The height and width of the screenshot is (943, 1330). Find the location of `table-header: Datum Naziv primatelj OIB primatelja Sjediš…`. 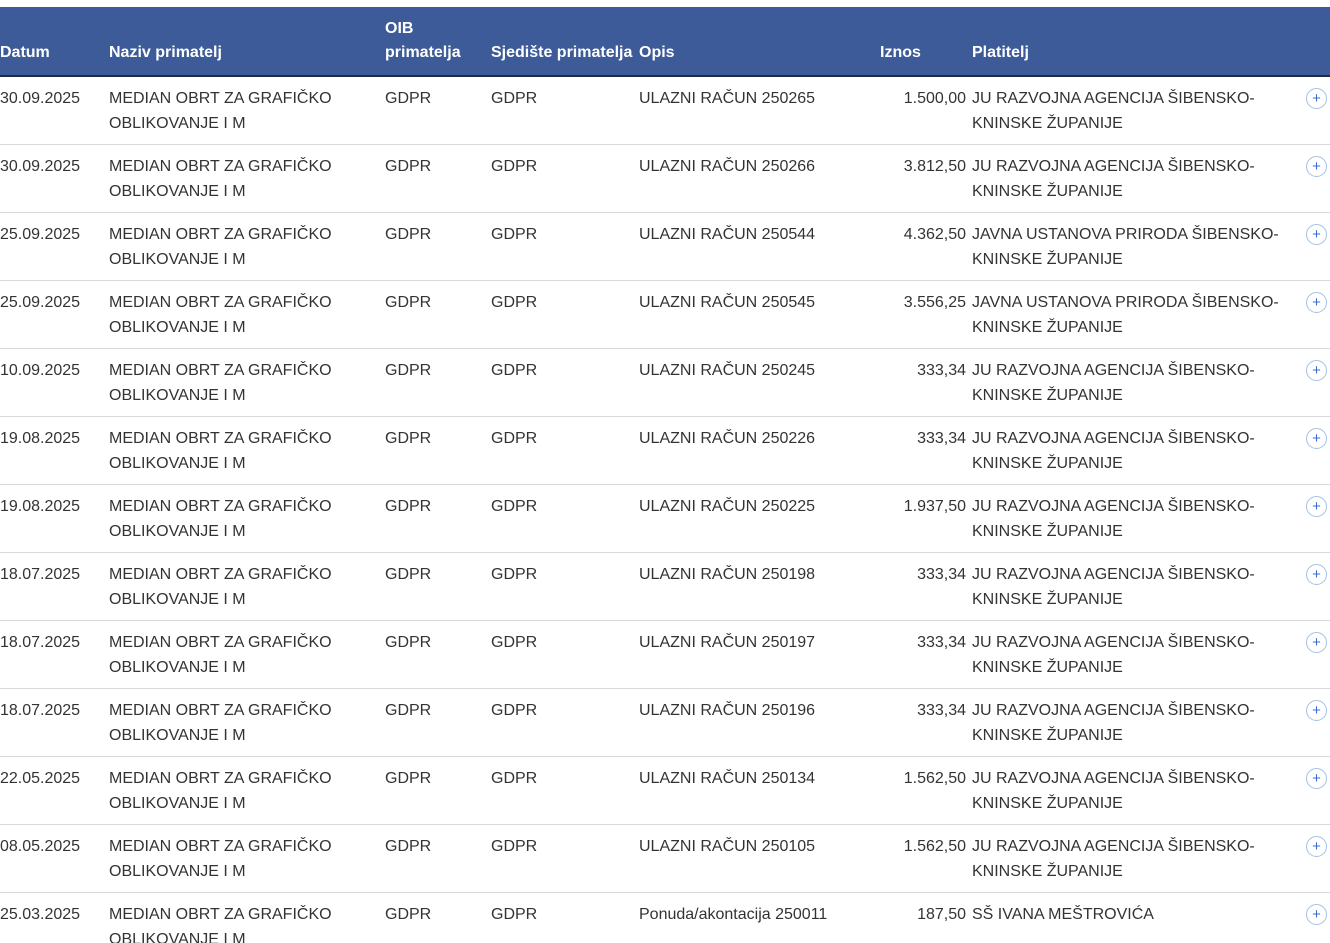

table-header: Datum Naziv primatelj OIB primatelja Sjediš… is located at coordinates (665, 42).